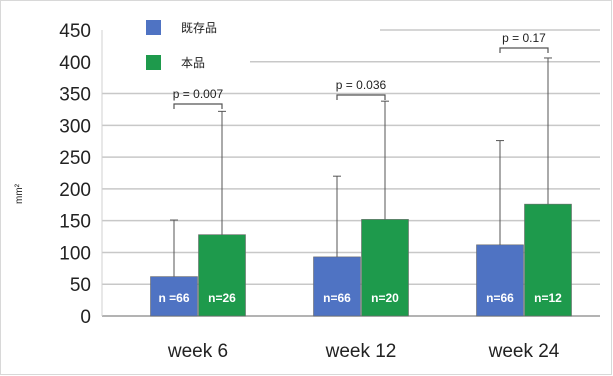 This screenshot has height=376, width=613. What do you see at coordinates (75, 95) in the screenshot?
I see `y-tick-label: 350` at bounding box center [75, 95].